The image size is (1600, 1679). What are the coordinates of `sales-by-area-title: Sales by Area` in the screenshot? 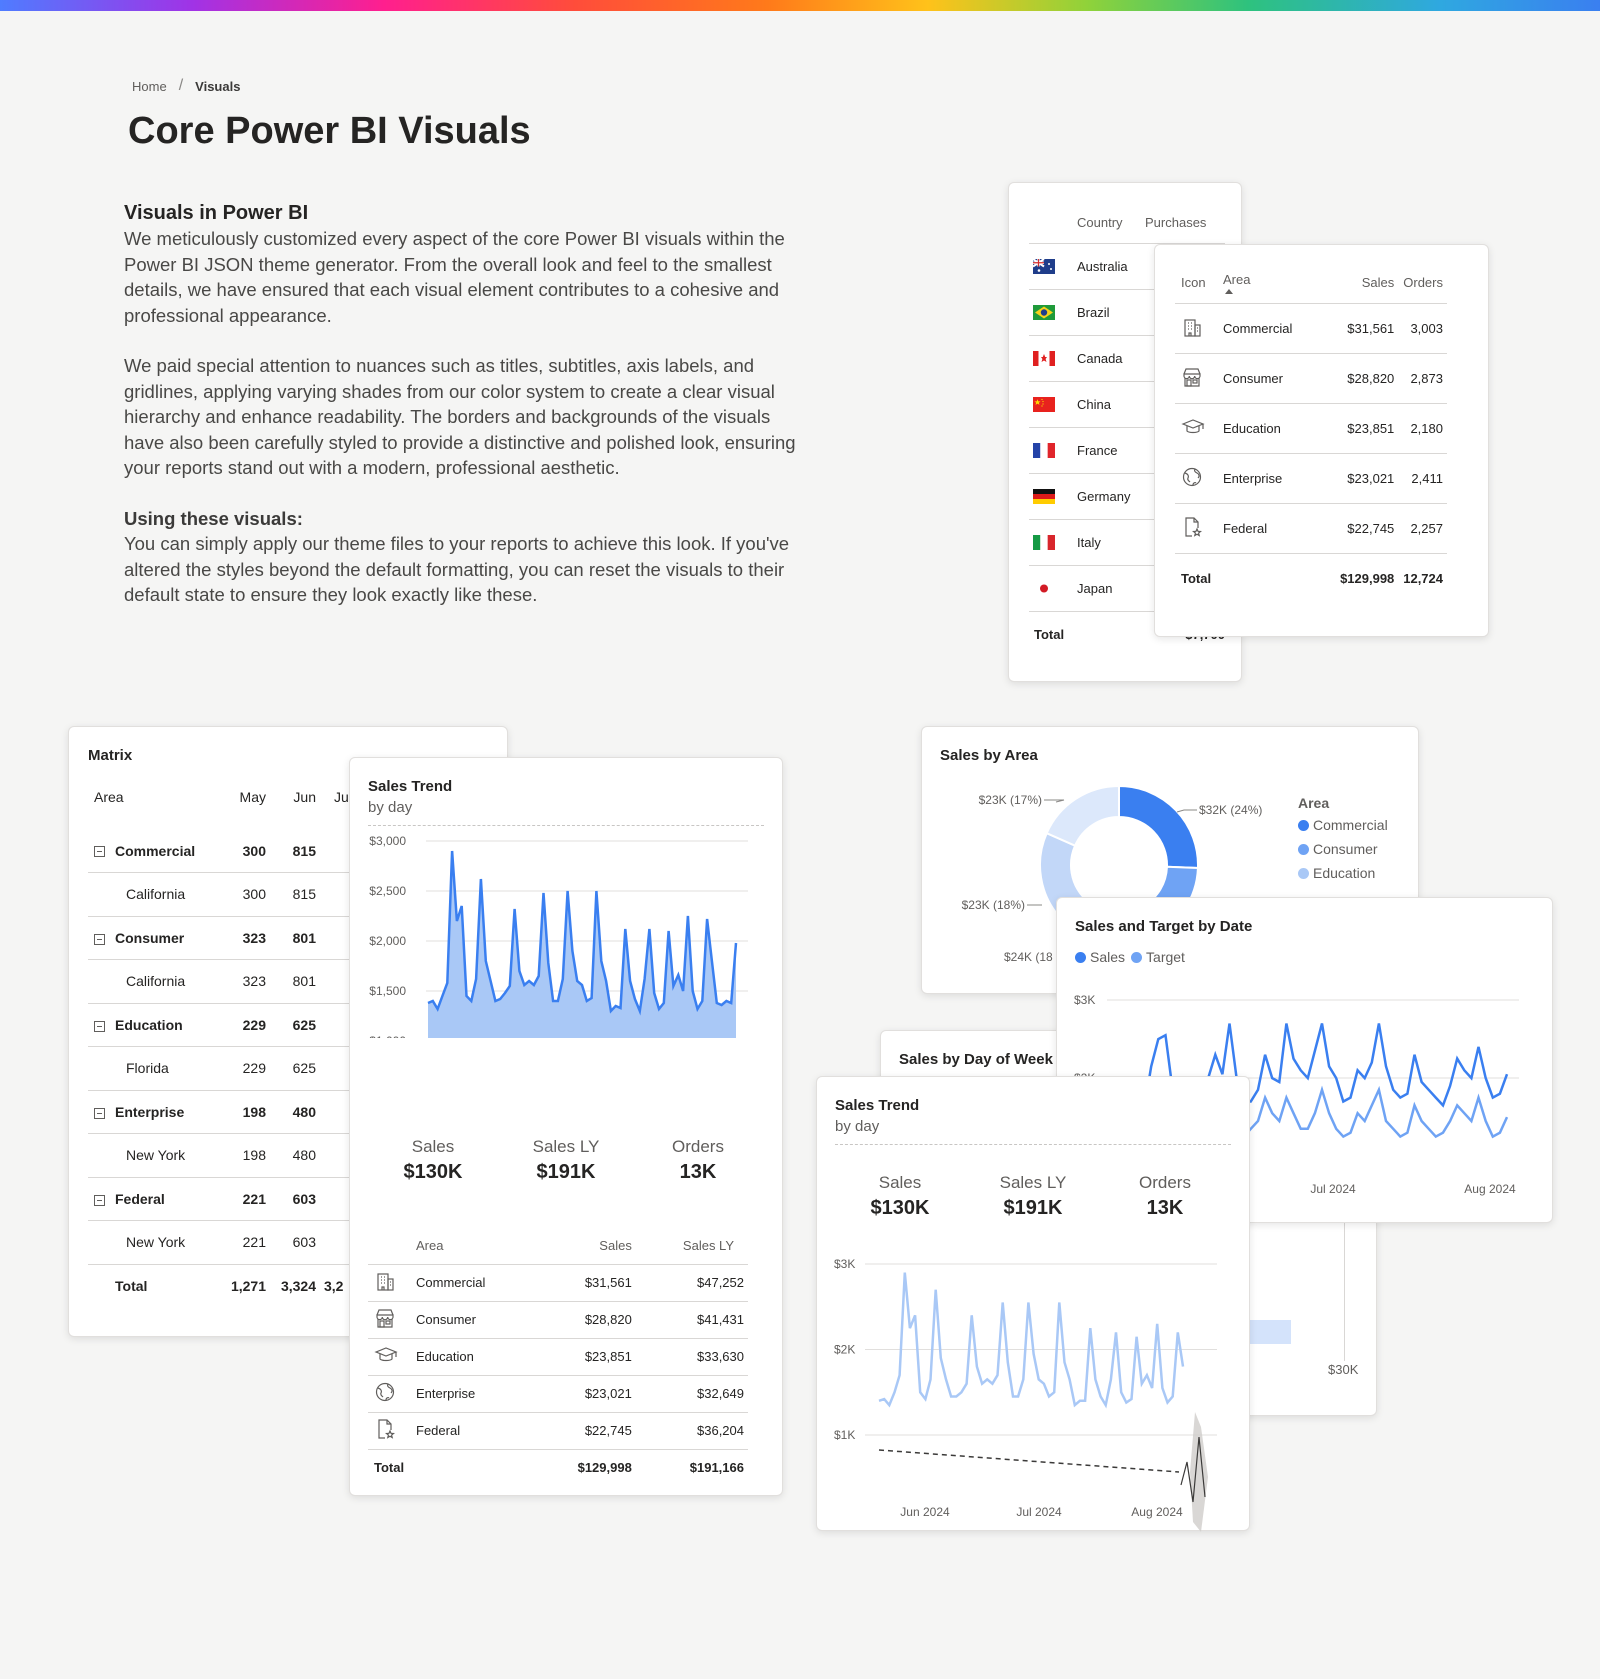 It's located at (989, 755).